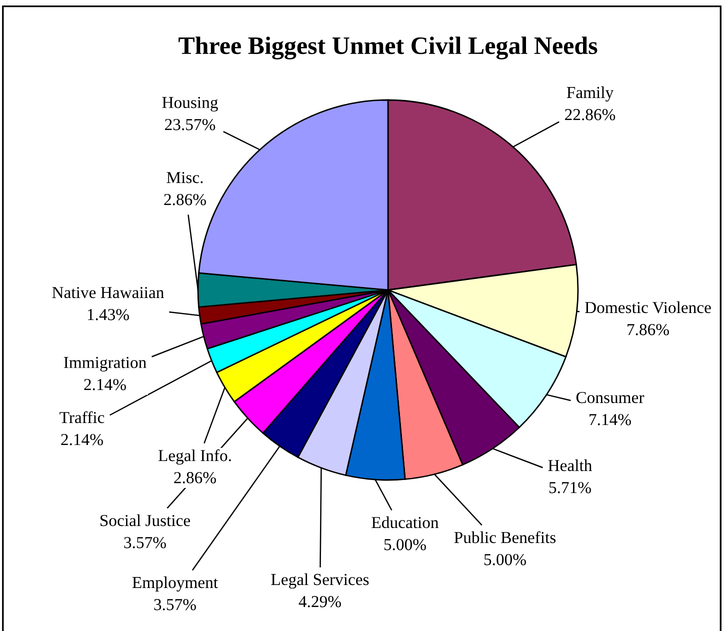 Image resolution: width=725 pixels, height=631 pixels. I want to click on slice-label: Traffic, so click(82, 417).